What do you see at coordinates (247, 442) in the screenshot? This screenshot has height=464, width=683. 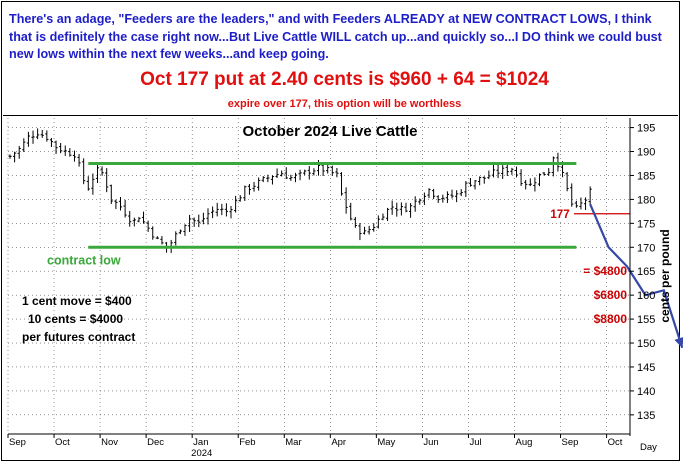 I see `x-tick-label: Feb` at bounding box center [247, 442].